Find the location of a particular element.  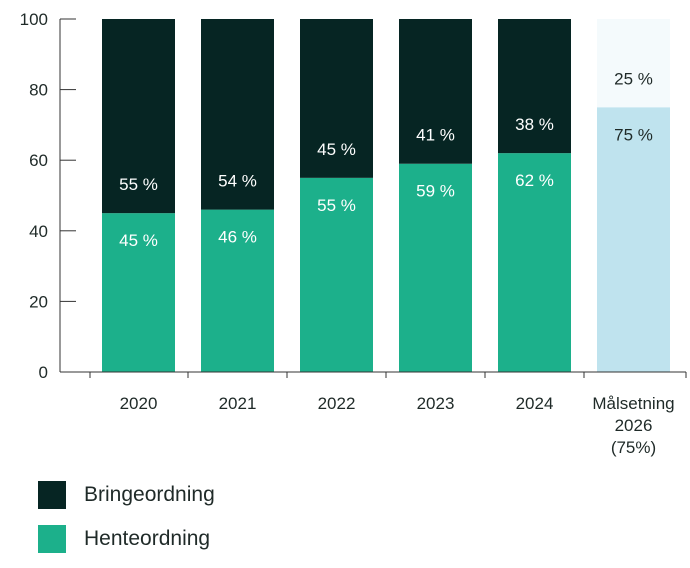

x-tick-label: 2023 is located at coordinates (436, 403).